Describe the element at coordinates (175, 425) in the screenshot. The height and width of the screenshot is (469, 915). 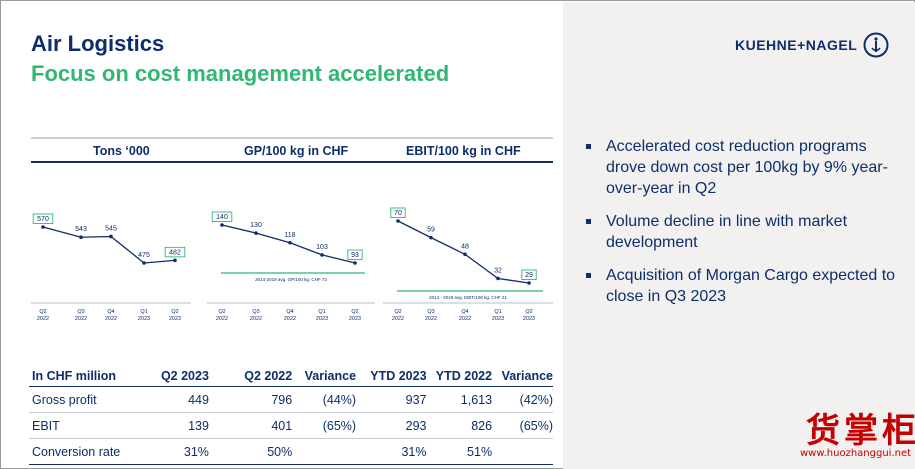
I see `table-cell: 139` at that location.